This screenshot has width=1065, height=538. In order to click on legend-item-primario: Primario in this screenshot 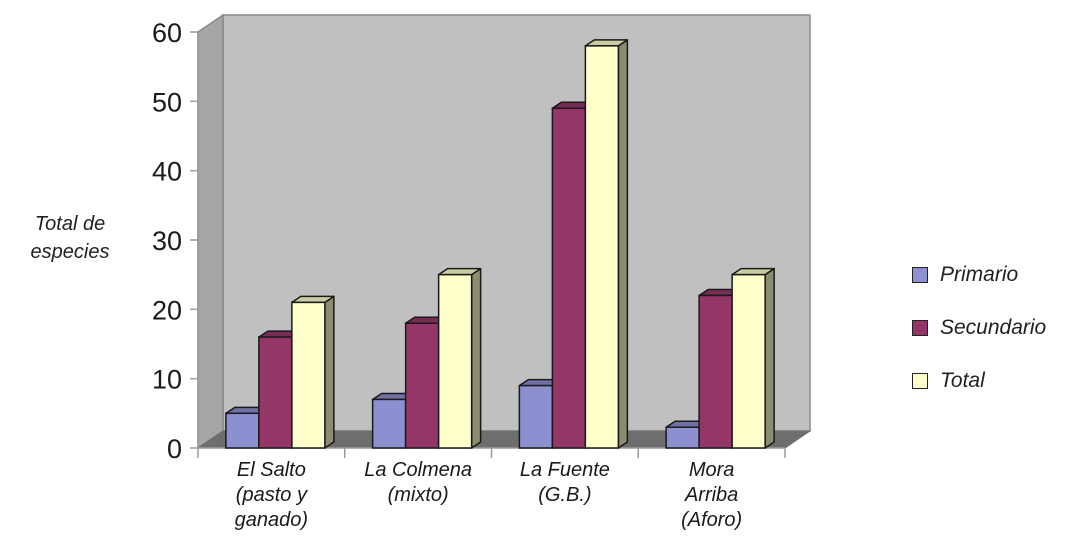, I will do `click(979, 275)`.